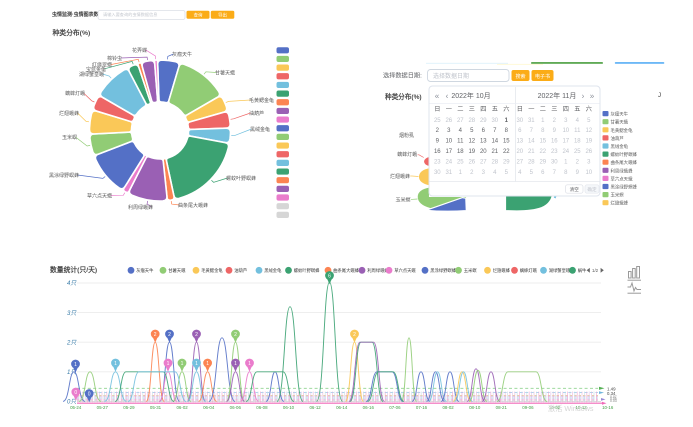 This screenshot has width=693, height=427. I want to click on svg-text: 12, so click(471, 142).